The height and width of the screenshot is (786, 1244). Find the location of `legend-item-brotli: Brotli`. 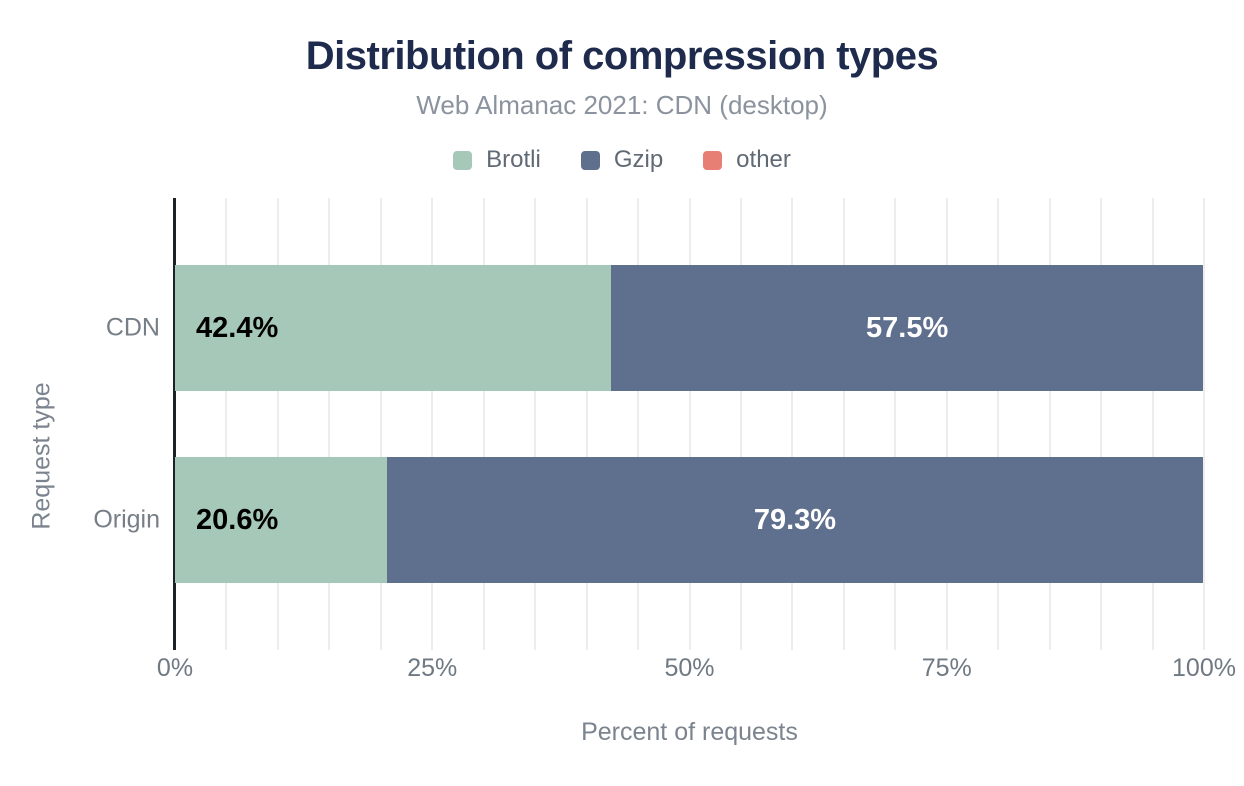

legend-item-brotli: Brotli is located at coordinates (497, 160).